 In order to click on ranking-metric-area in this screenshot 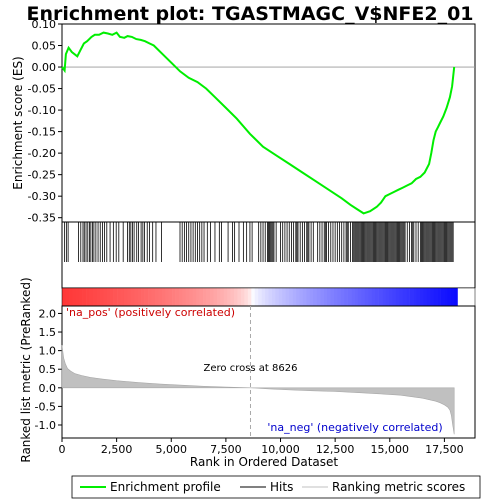, I will do `click(258, 389)`.